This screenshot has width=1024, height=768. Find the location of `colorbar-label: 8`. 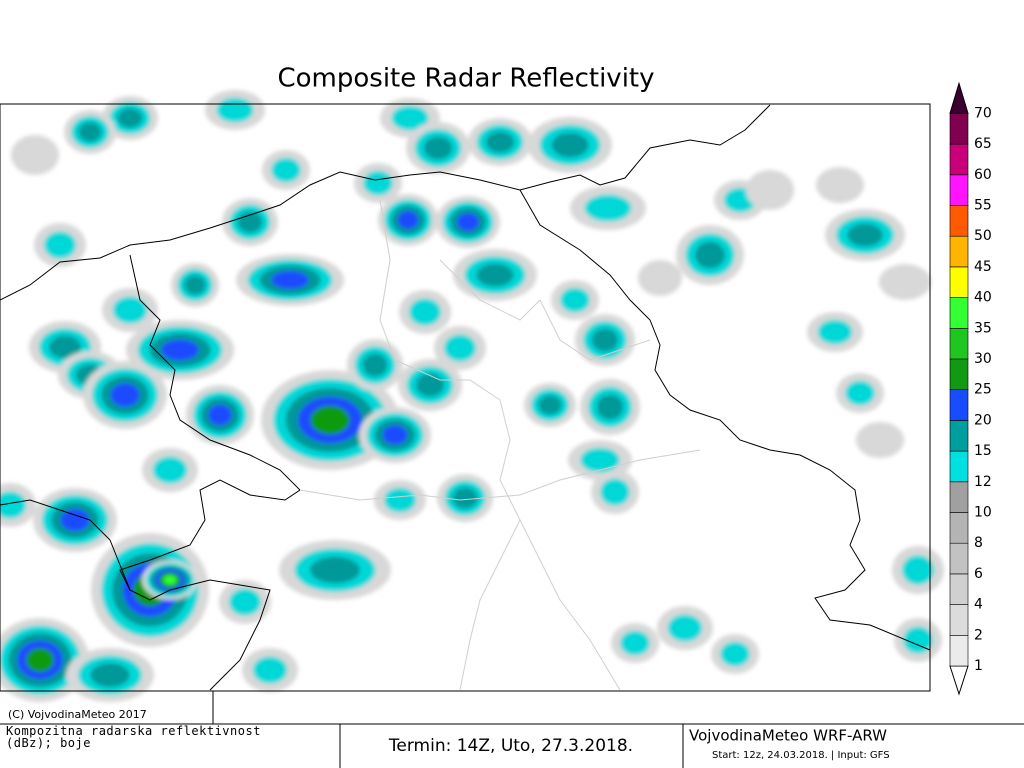

colorbar-label: 8 is located at coordinates (978, 543).